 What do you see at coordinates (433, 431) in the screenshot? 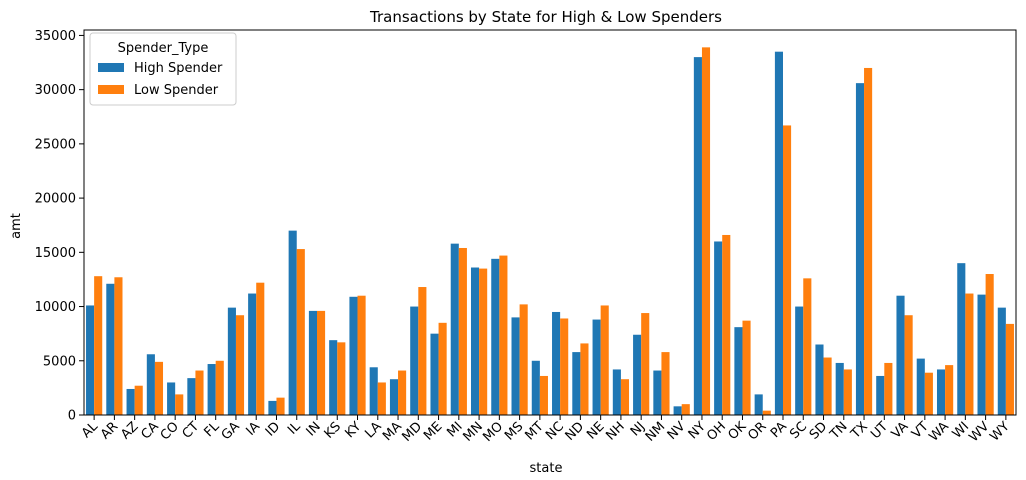
I see `x-tick-label: ME` at bounding box center [433, 431].